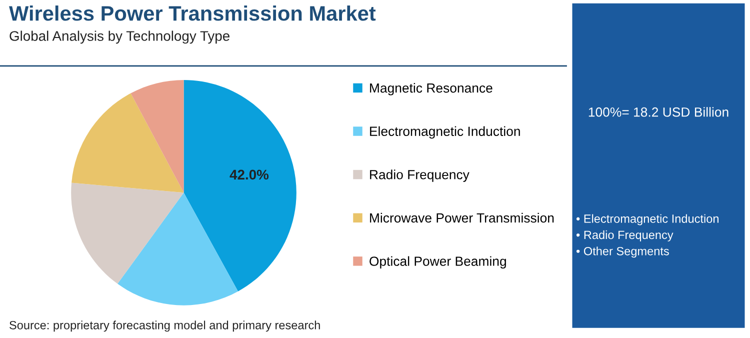 Image resolution: width=750 pixels, height=338 pixels. I want to click on text: • Other Segments, so click(622, 252).